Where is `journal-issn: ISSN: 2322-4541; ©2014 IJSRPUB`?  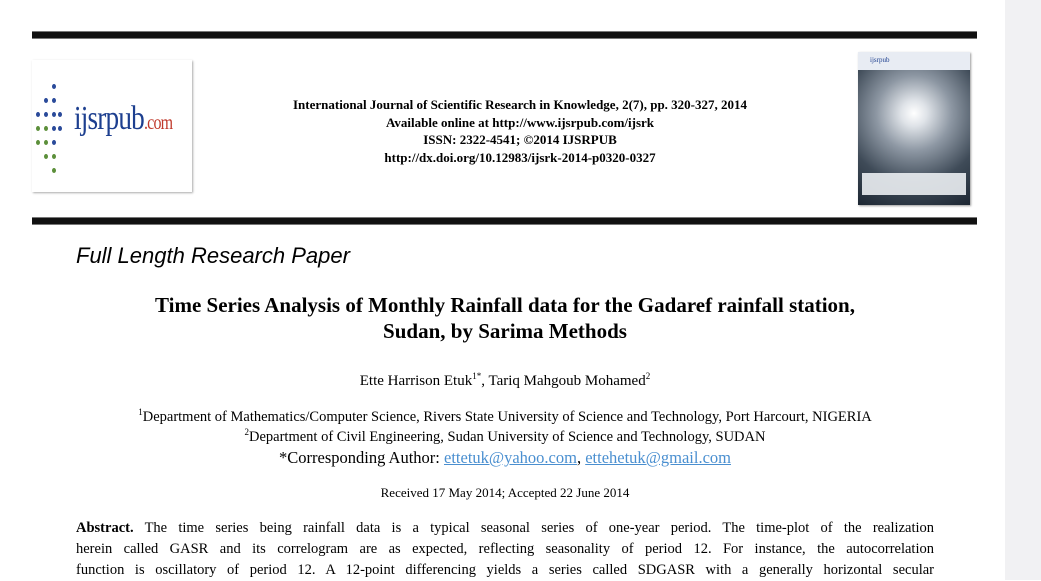 journal-issn: ISSN: 2322-4541; ©2014 IJSRPUB is located at coordinates (520, 139).